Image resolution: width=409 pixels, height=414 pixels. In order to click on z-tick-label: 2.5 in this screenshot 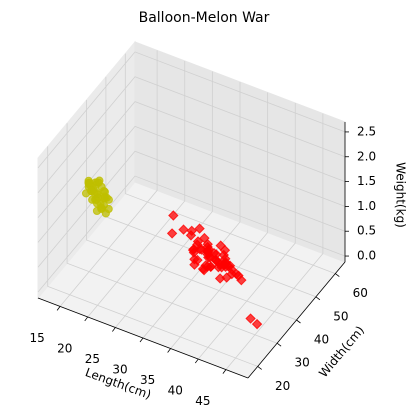, I will do `click(366, 131)`.